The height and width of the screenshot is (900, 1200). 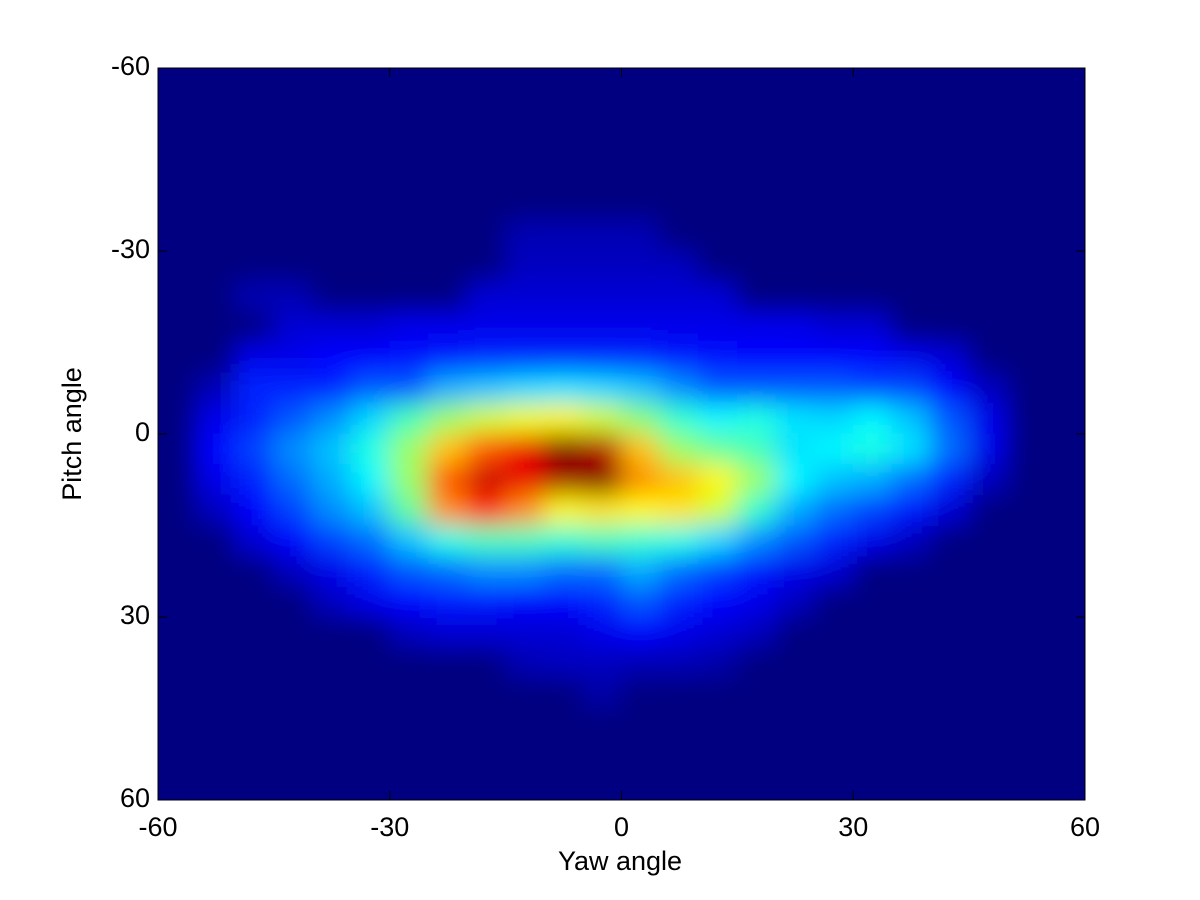 I want to click on y-tick-label: -60, so click(x=130, y=66).